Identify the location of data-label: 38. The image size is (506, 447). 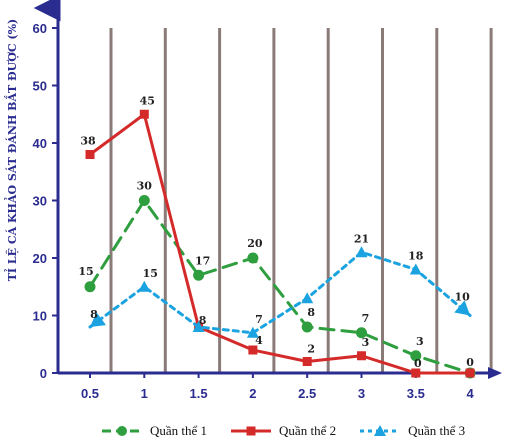
(88, 141).